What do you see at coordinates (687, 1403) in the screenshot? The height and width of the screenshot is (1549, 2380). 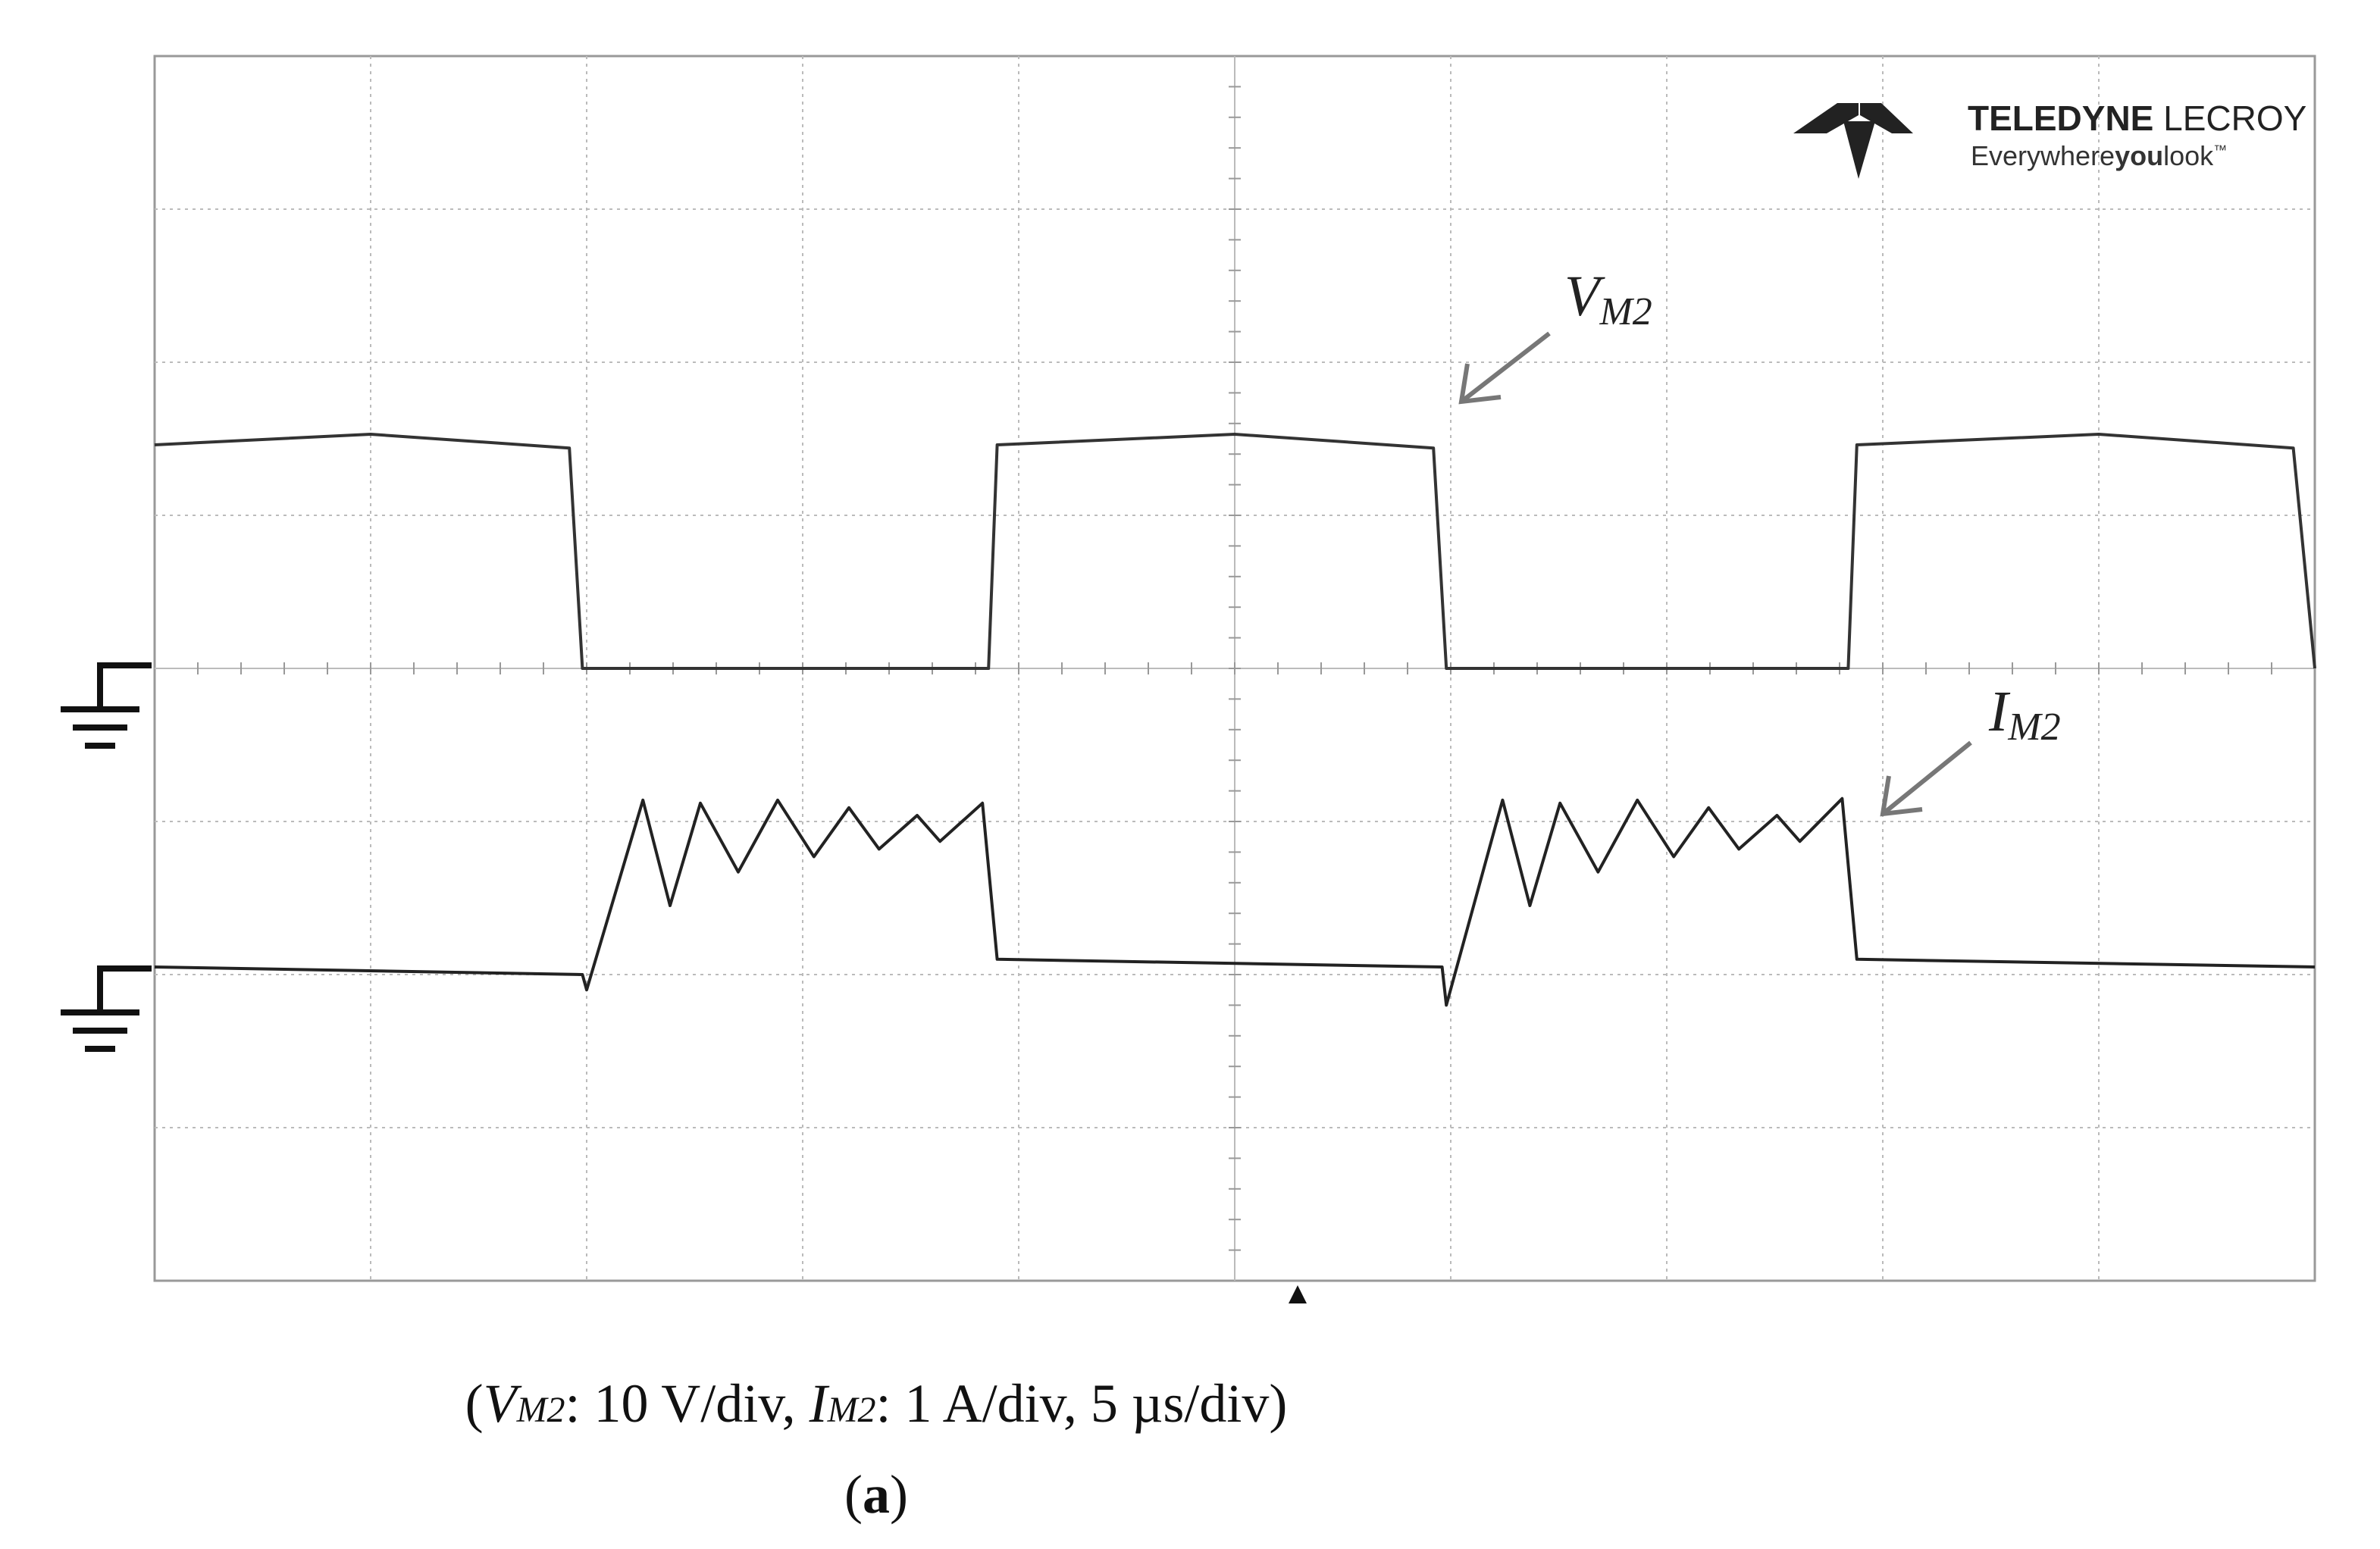 I see `caption-part: : 10 V/div,` at bounding box center [687, 1403].